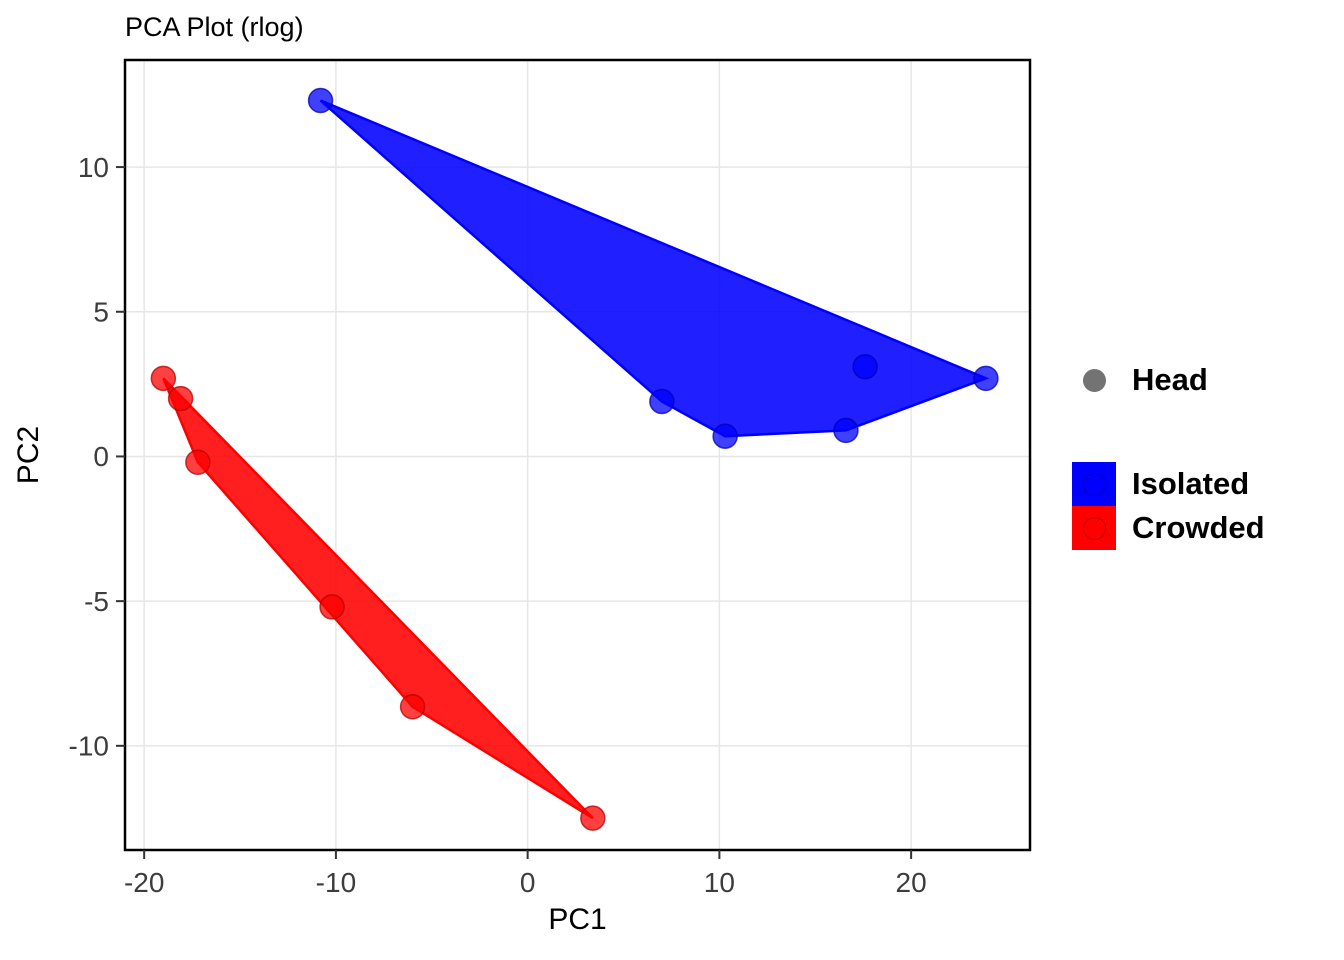 This screenshot has width=1344, height=960. I want to click on legend-key-isolated, so click(1094, 484).